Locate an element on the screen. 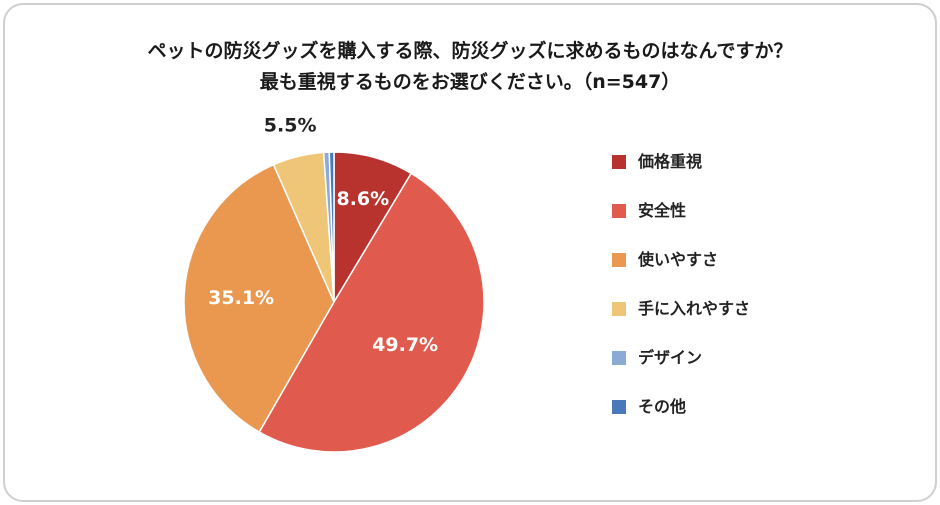 Image resolution: width=940 pixels, height=505 pixels. legend-label: その他 is located at coordinates (662, 406).